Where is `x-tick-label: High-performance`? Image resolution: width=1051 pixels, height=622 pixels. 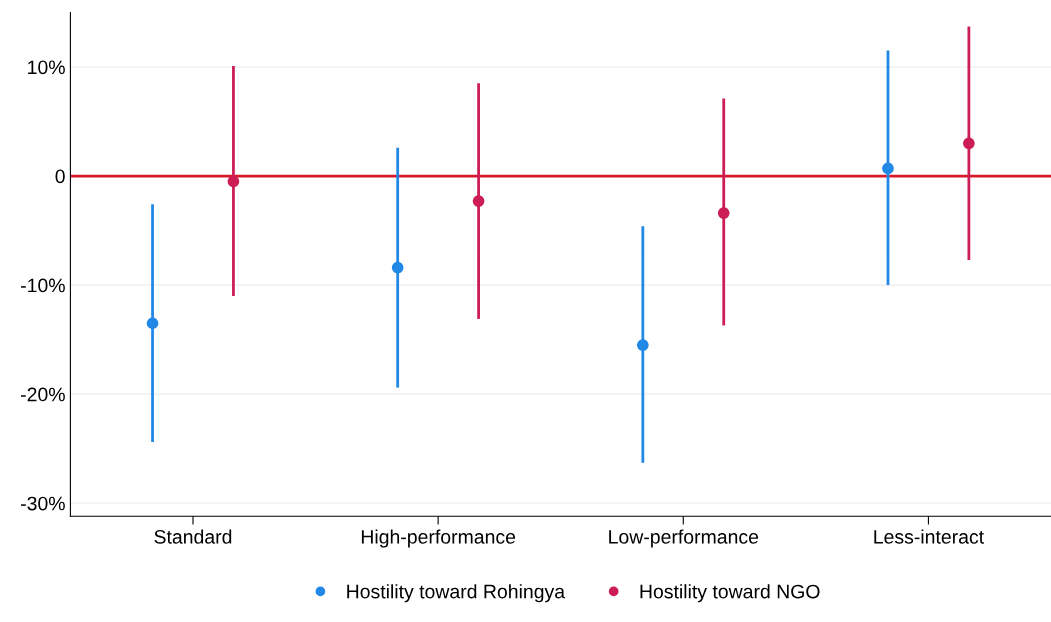
x-tick-label: High-performance is located at coordinates (438, 538).